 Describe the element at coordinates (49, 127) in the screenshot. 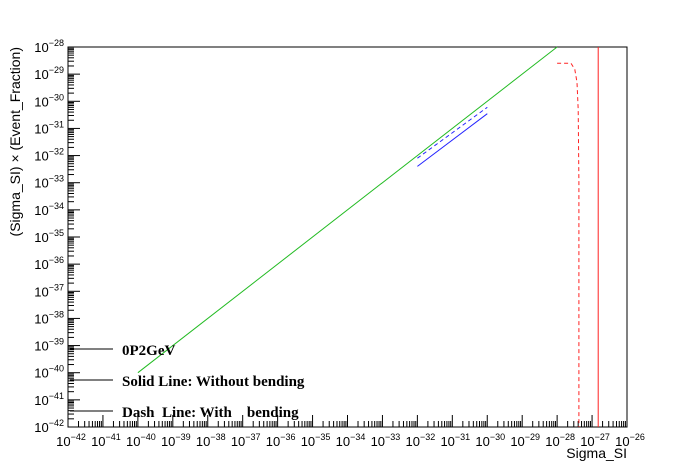

I see `y-tick-label: 10−31` at that location.